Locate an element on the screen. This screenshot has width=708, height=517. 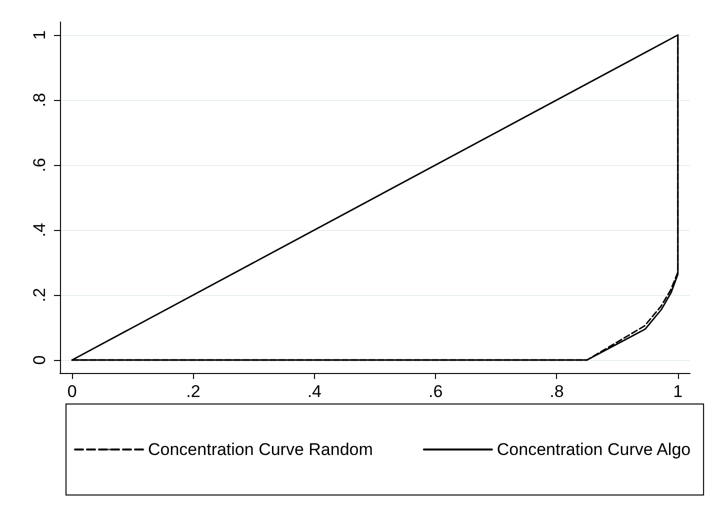
x-tick-label: .2 is located at coordinates (193, 391).